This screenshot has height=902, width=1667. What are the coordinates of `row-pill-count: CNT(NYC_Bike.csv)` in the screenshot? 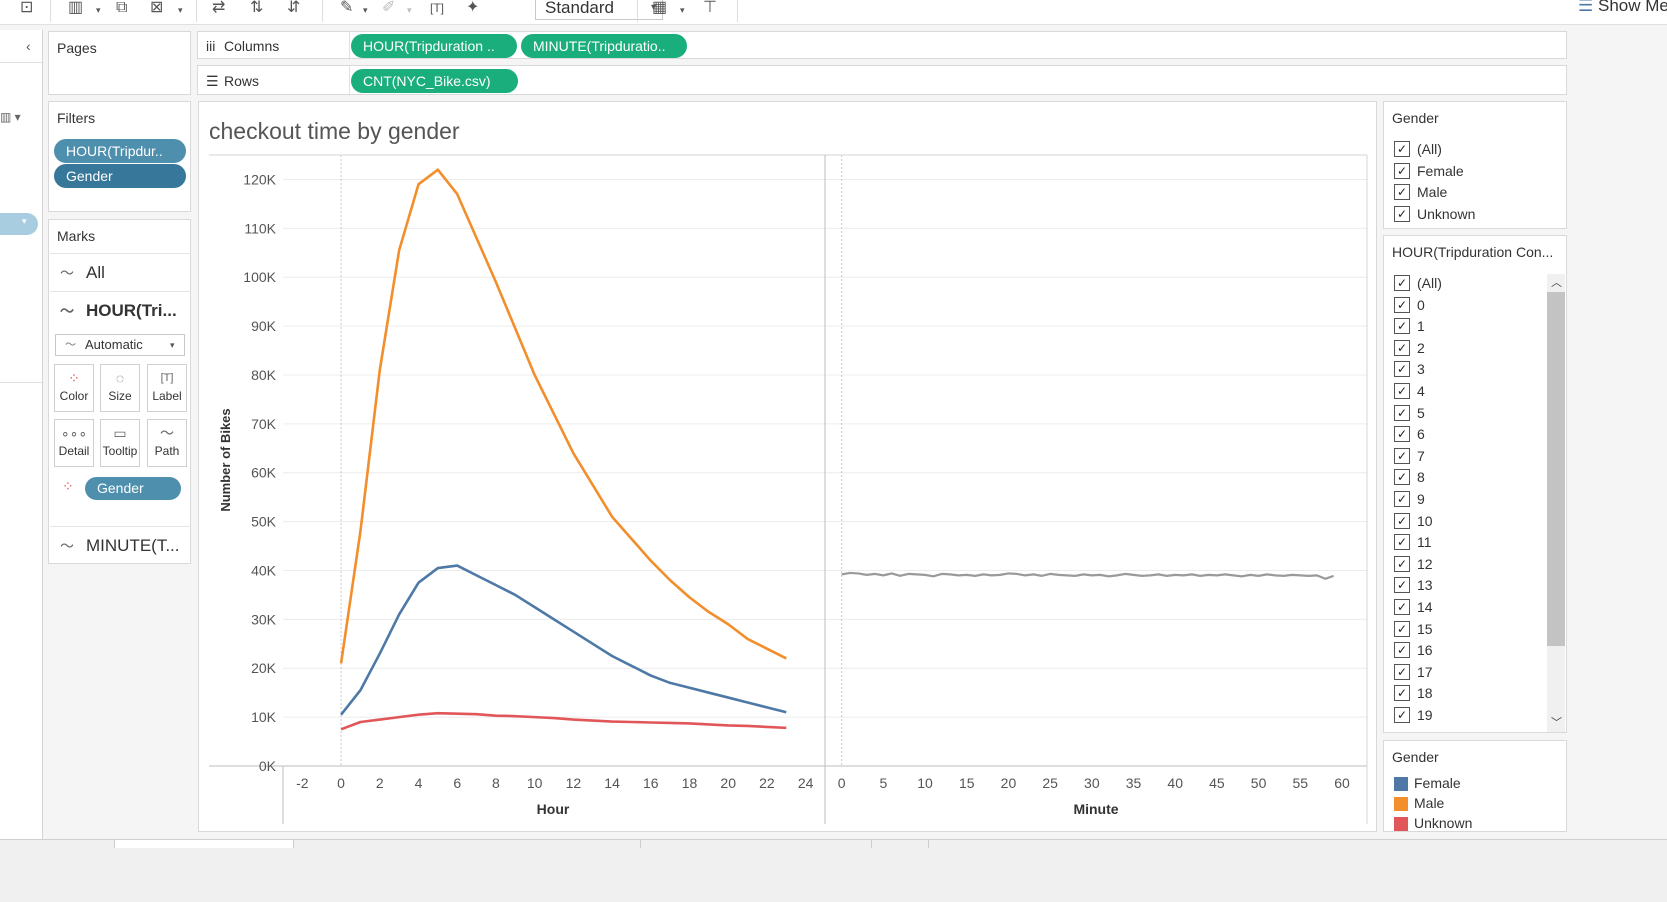 It's located at (434, 81).